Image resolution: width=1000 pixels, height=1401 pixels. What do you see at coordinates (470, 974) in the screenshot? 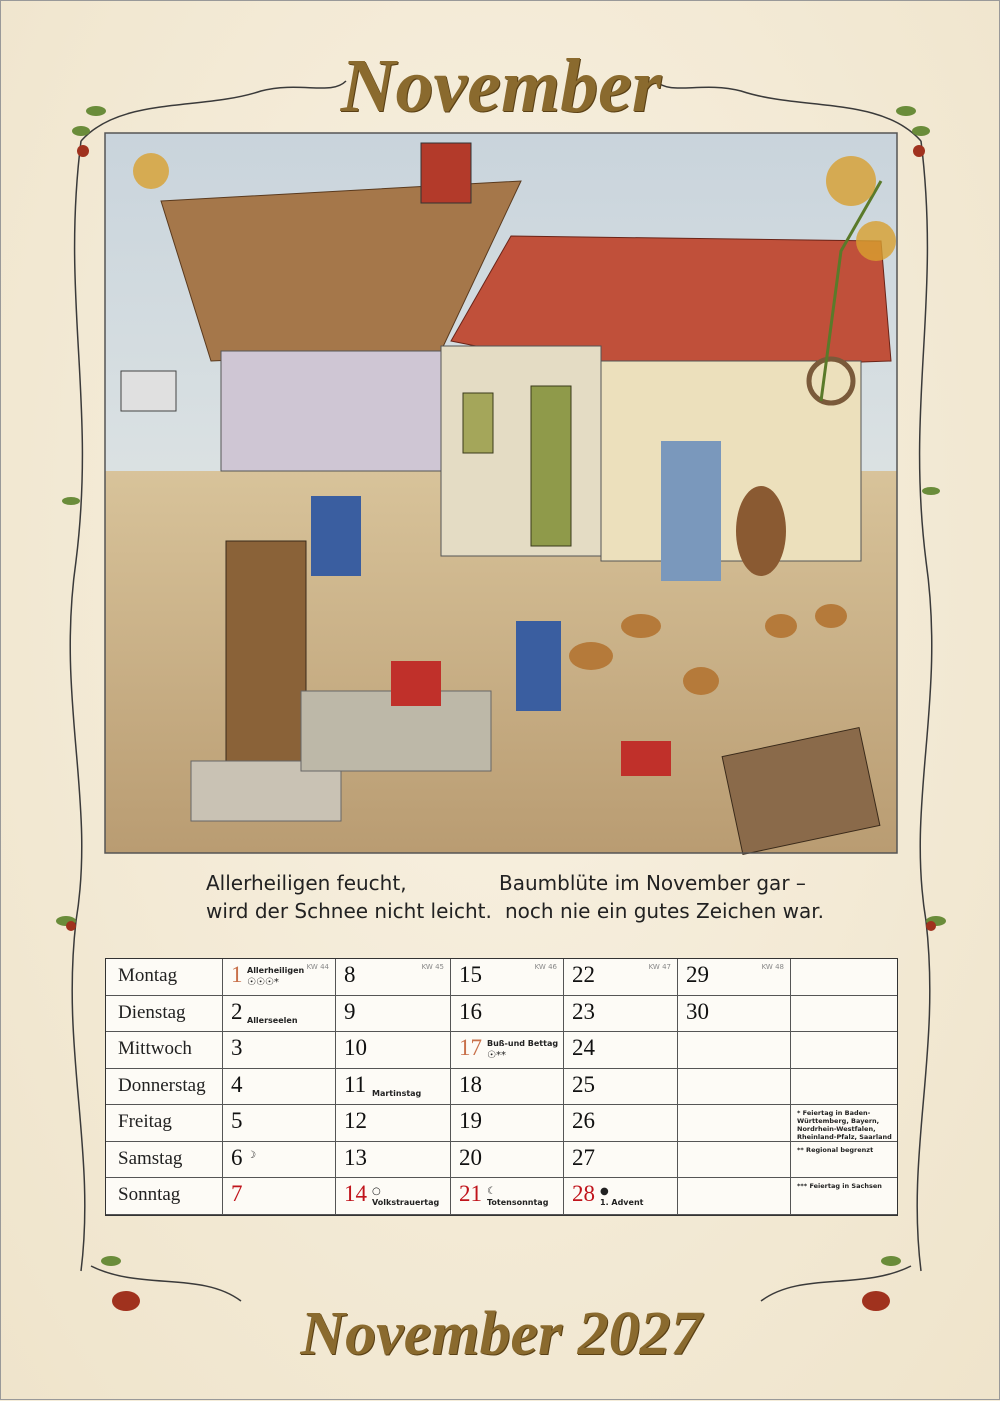
I see `day-number: 15` at bounding box center [470, 974].